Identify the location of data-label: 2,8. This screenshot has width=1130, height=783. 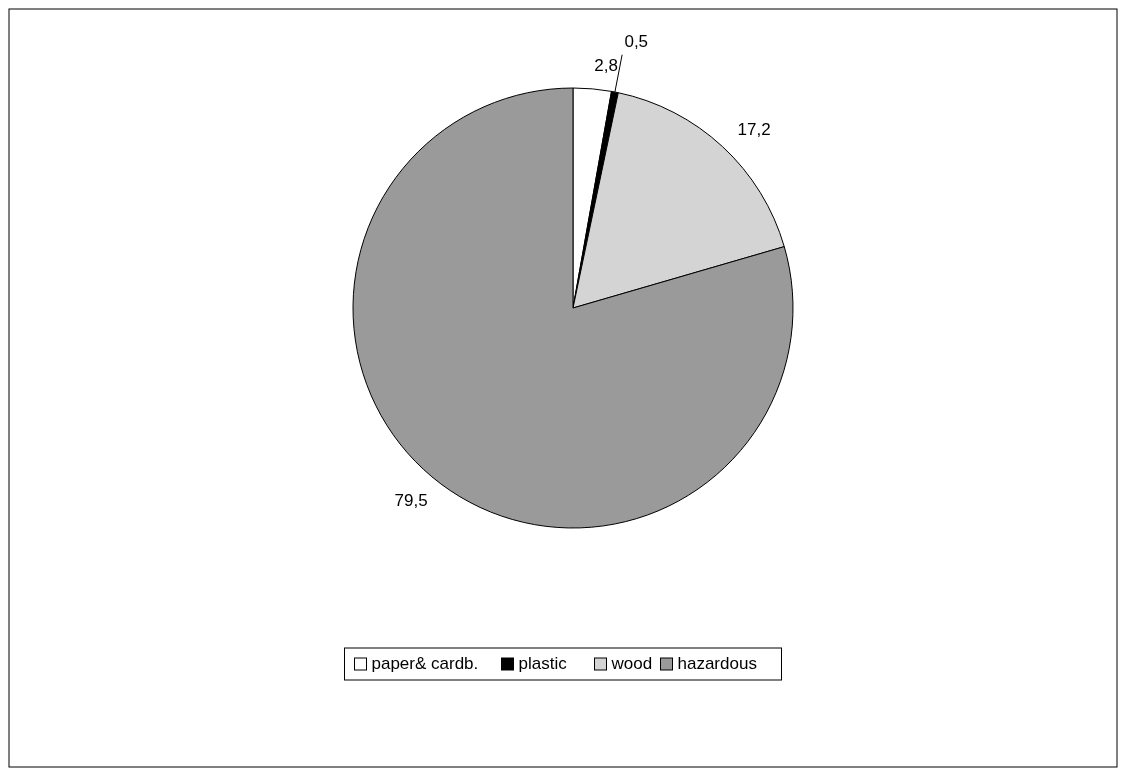
(606, 66).